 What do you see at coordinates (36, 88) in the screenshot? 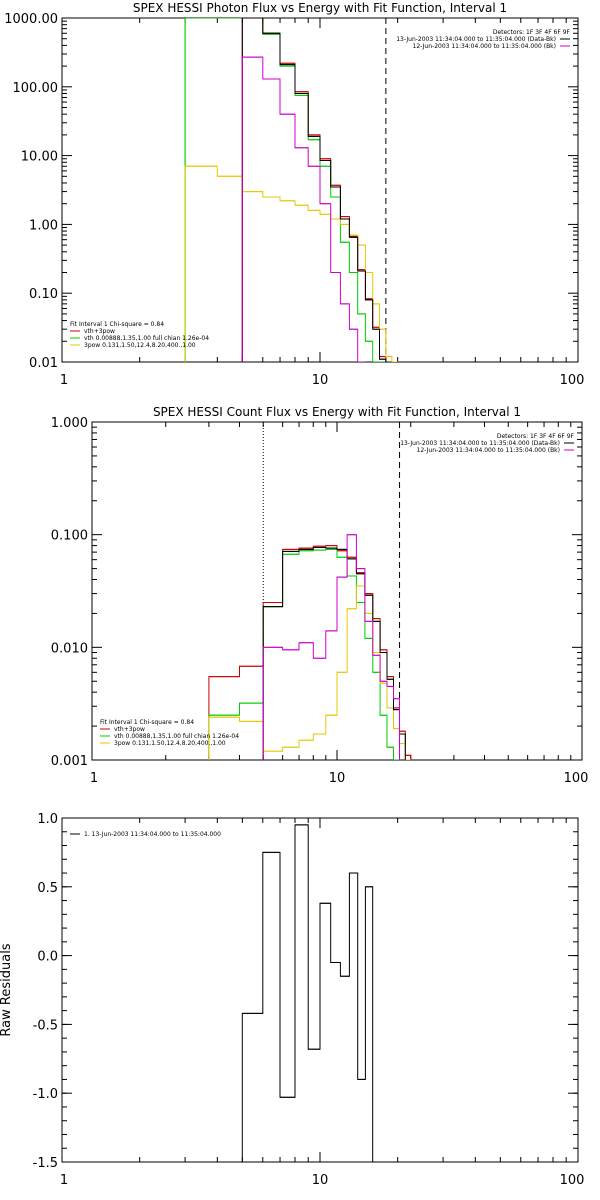
I see `y-tick-label: 100.00` at bounding box center [36, 88].